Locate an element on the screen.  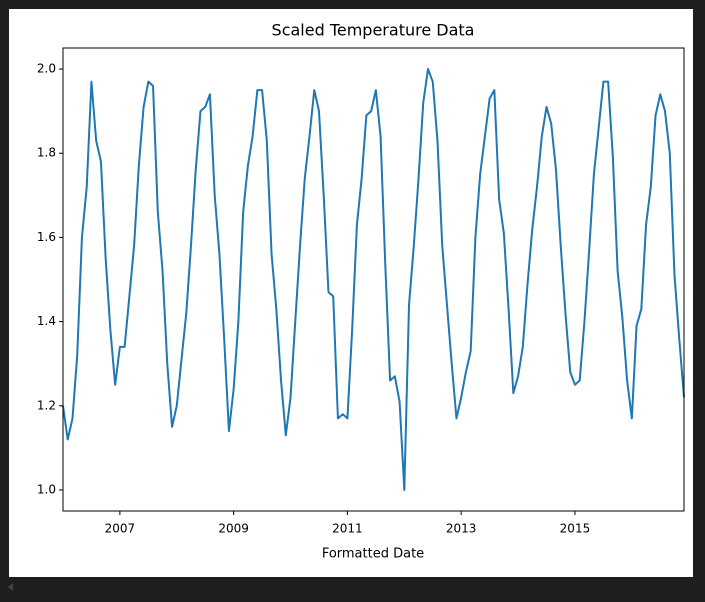
y-tick-label: 1.8 is located at coordinates (46, 153).